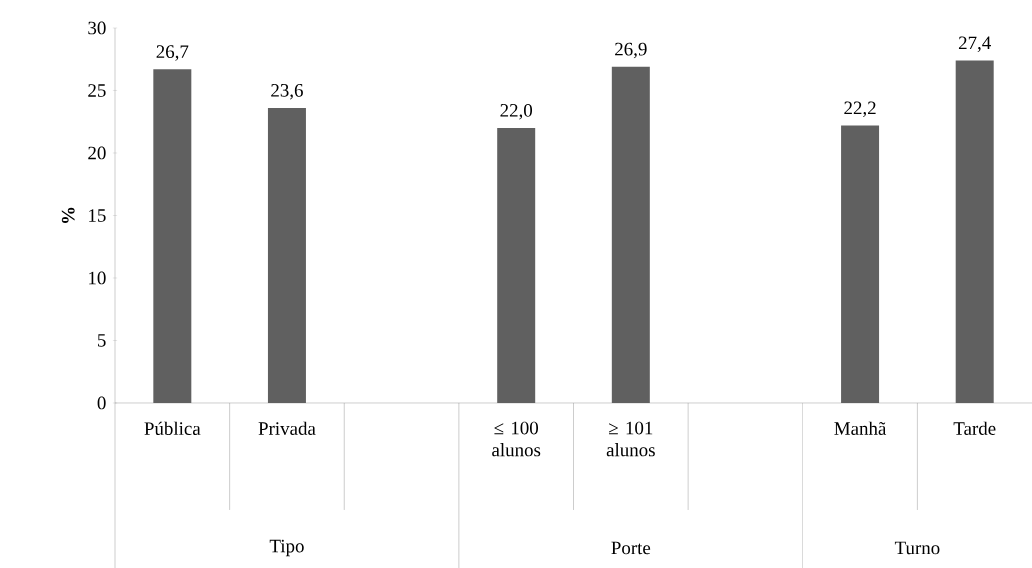 The width and height of the screenshot is (1032, 568). What do you see at coordinates (917, 548) in the screenshot?
I see `text: Turno` at bounding box center [917, 548].